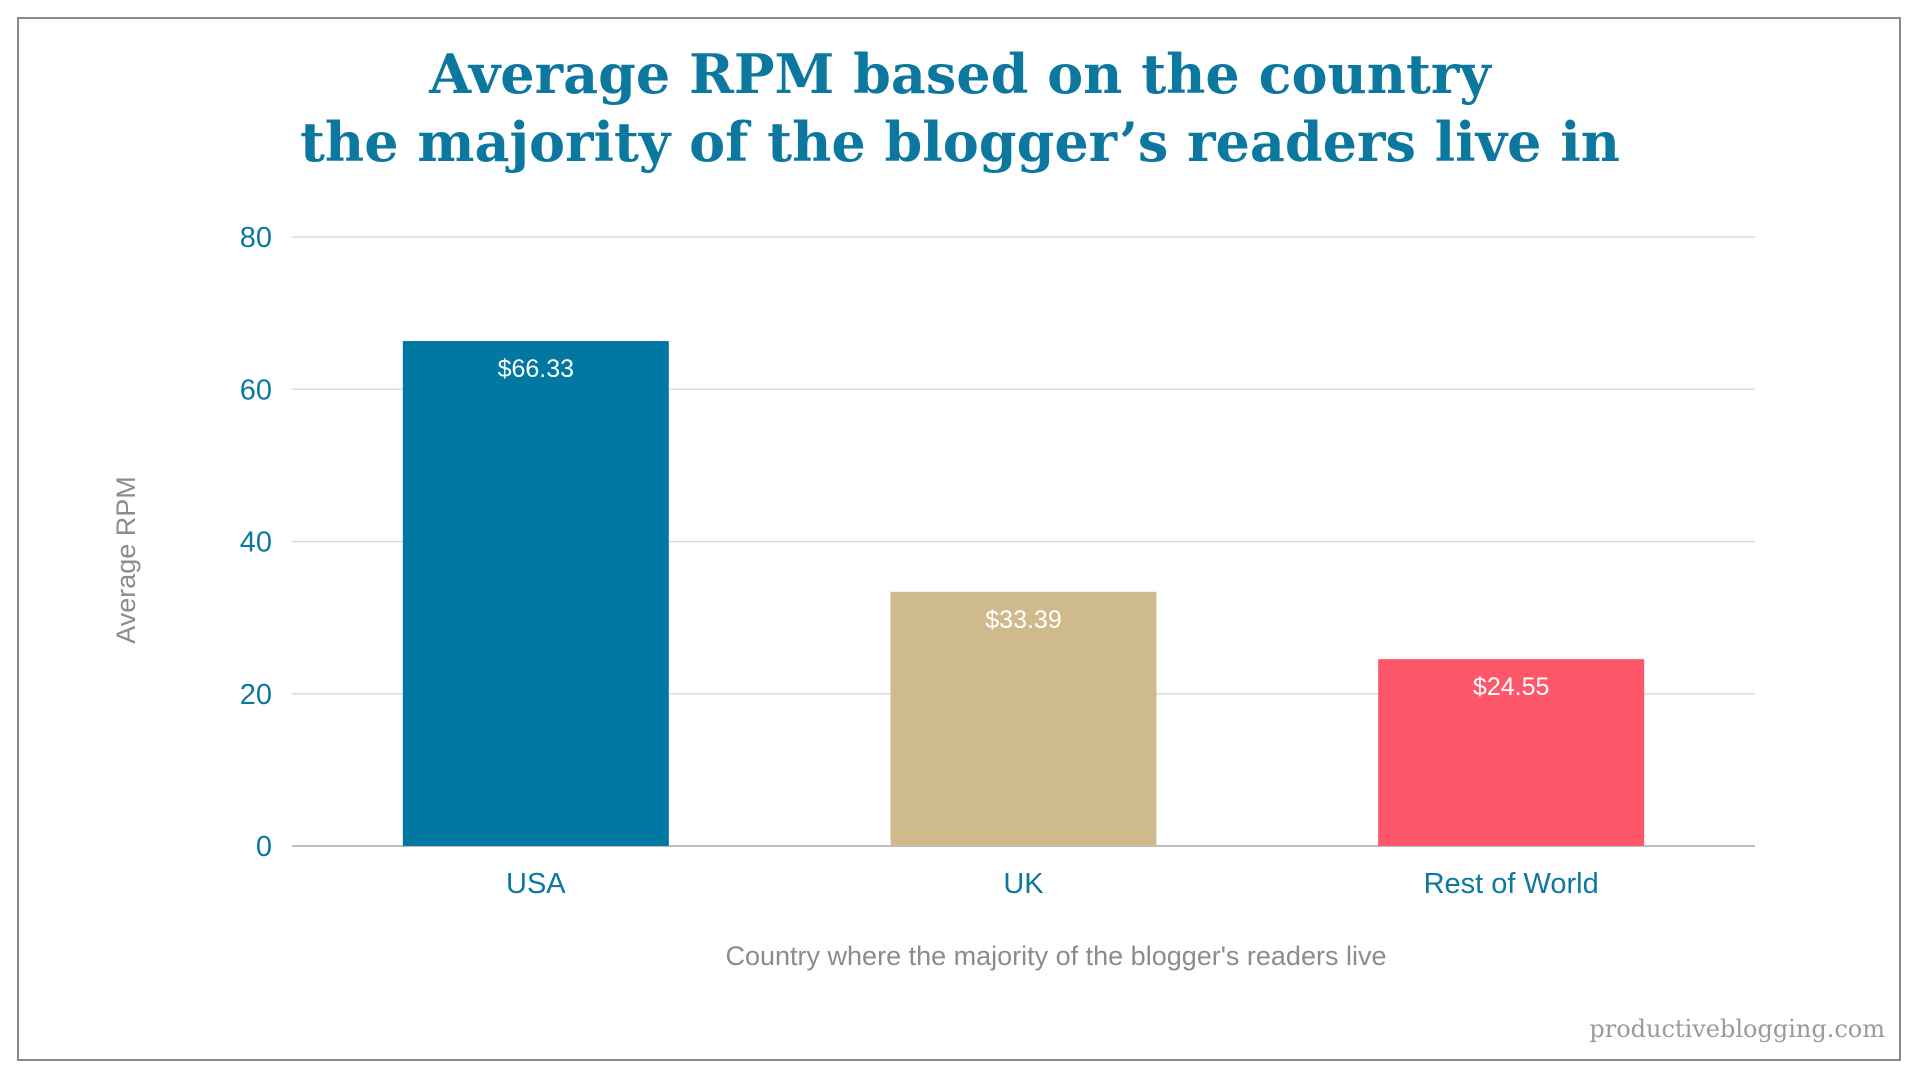 The height and width of the screenshot is (1080, 1920). What do you see at coordinates (256, 390) in the screenshot?
I see `y-tick-label: 60` at bounding box center [256, 390].